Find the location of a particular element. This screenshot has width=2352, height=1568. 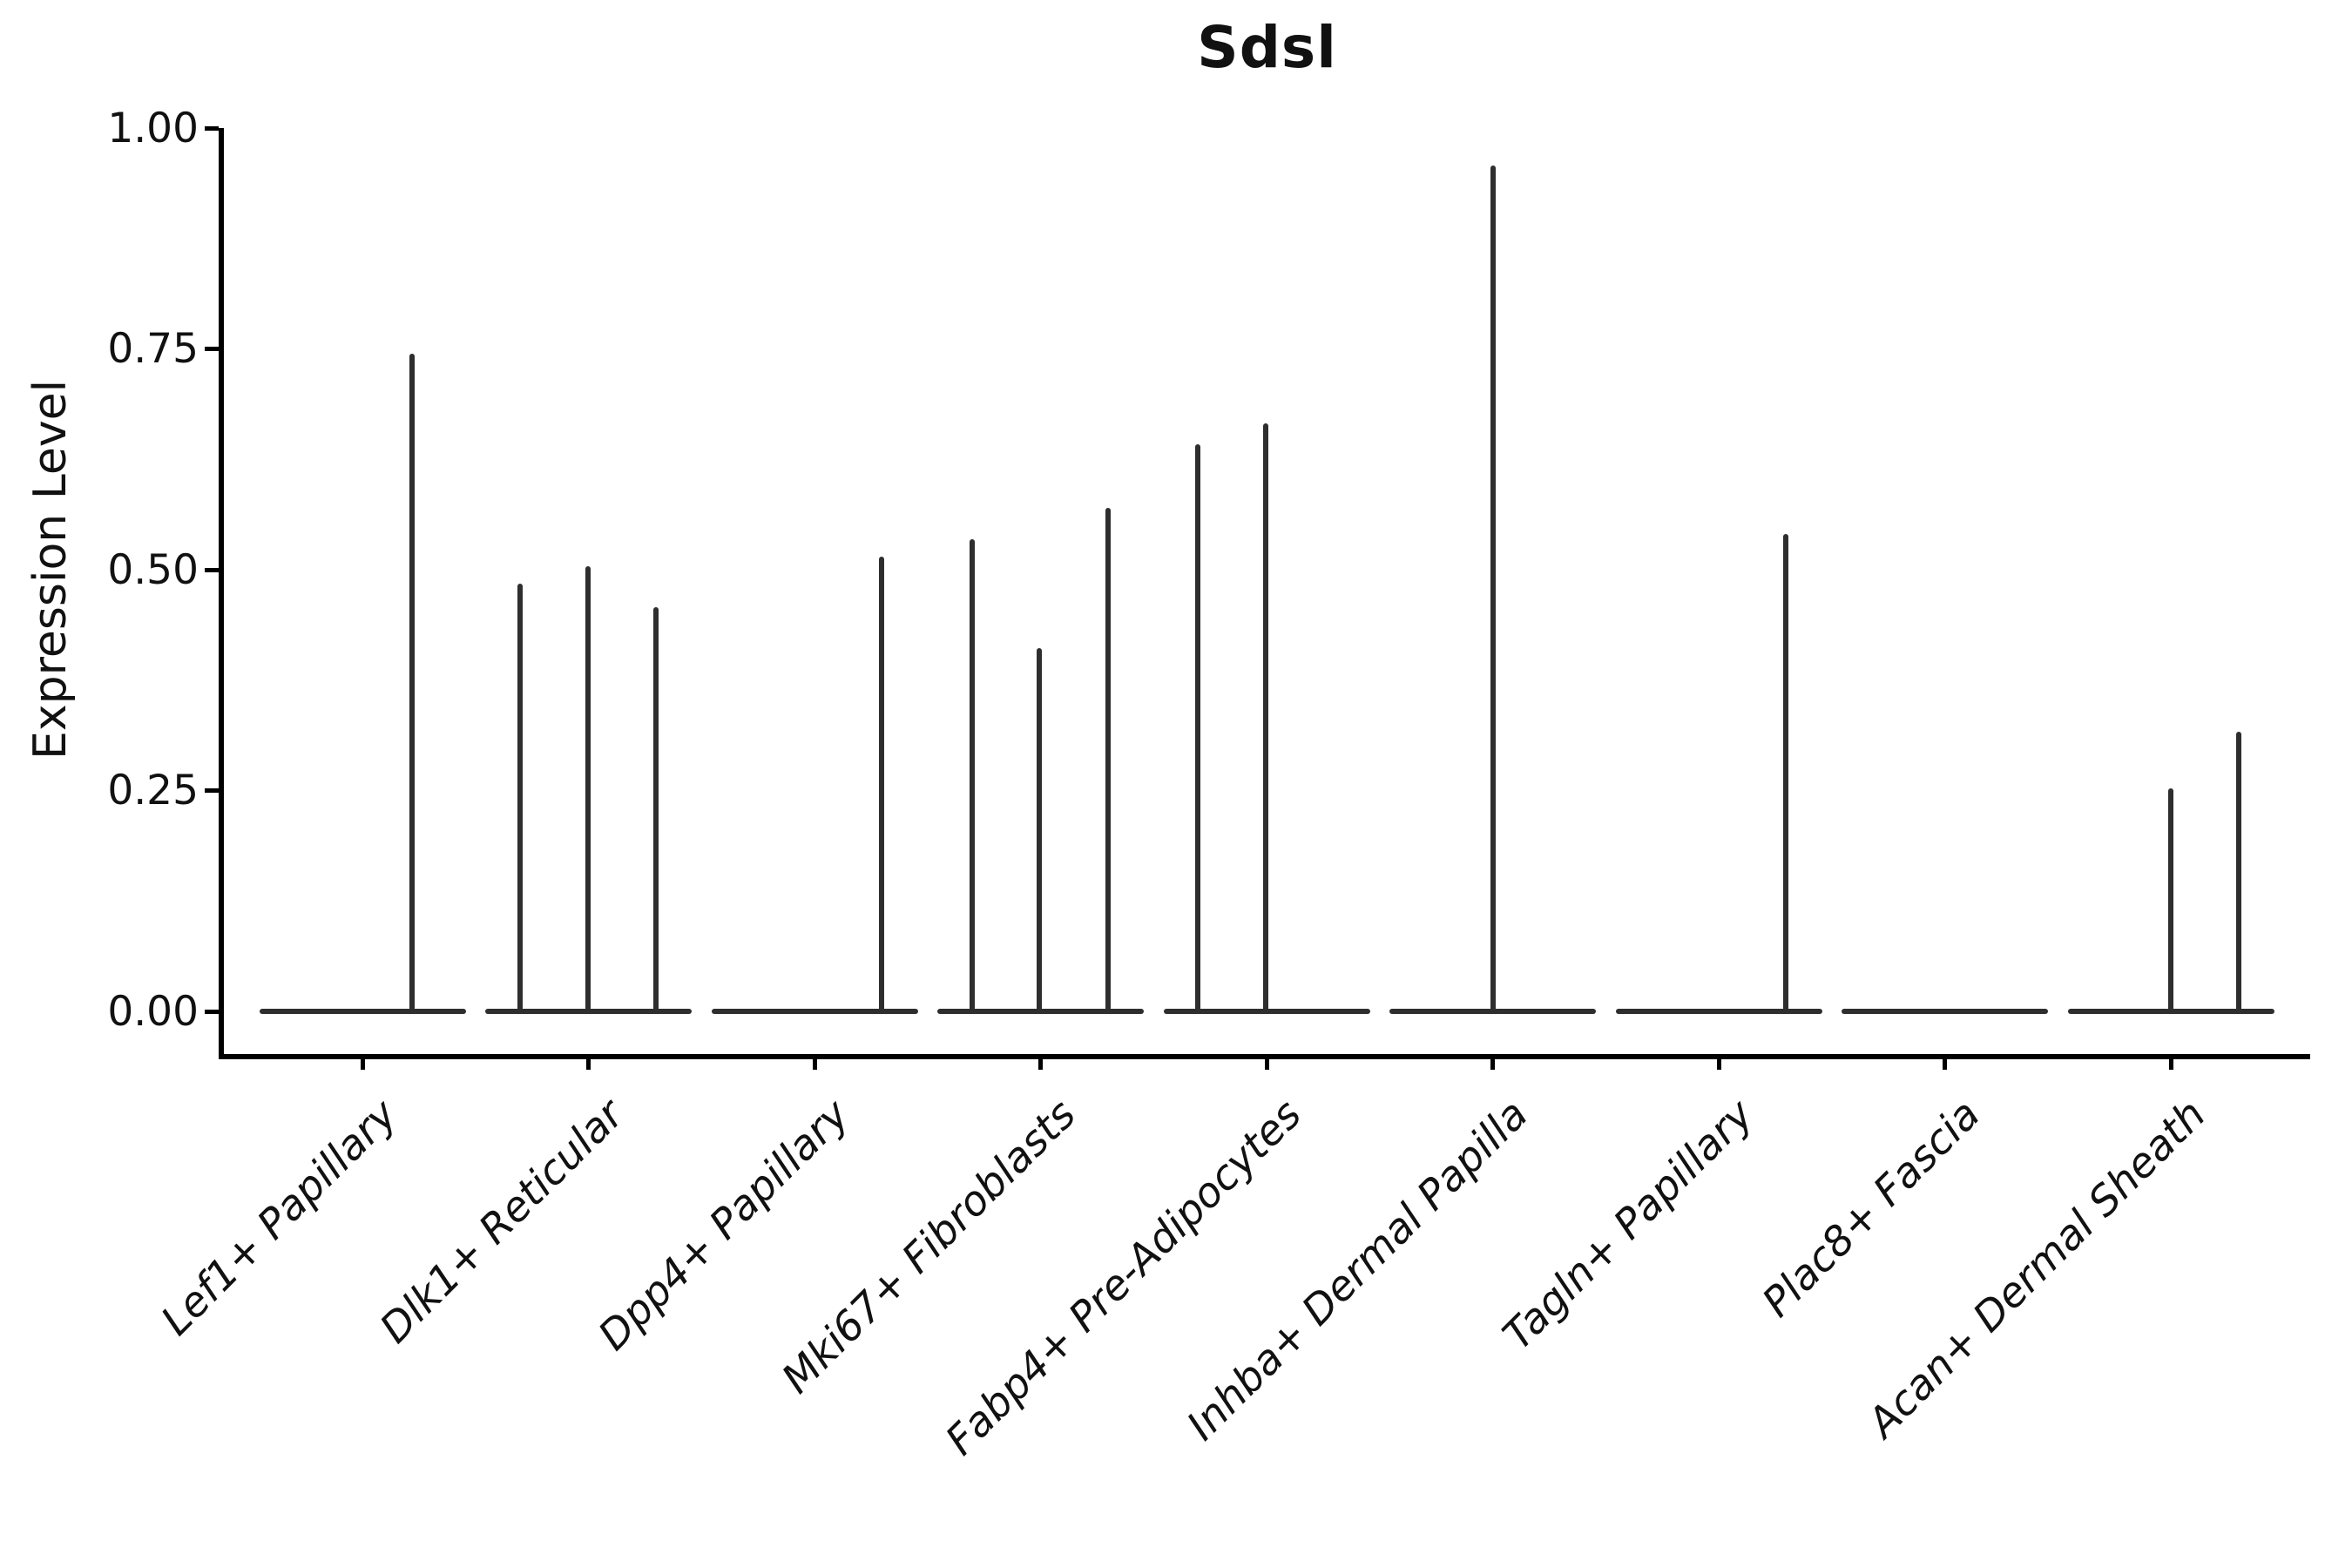

x-tick-label: Tagln+ Papillary is located at coordinates (1628, 1225).